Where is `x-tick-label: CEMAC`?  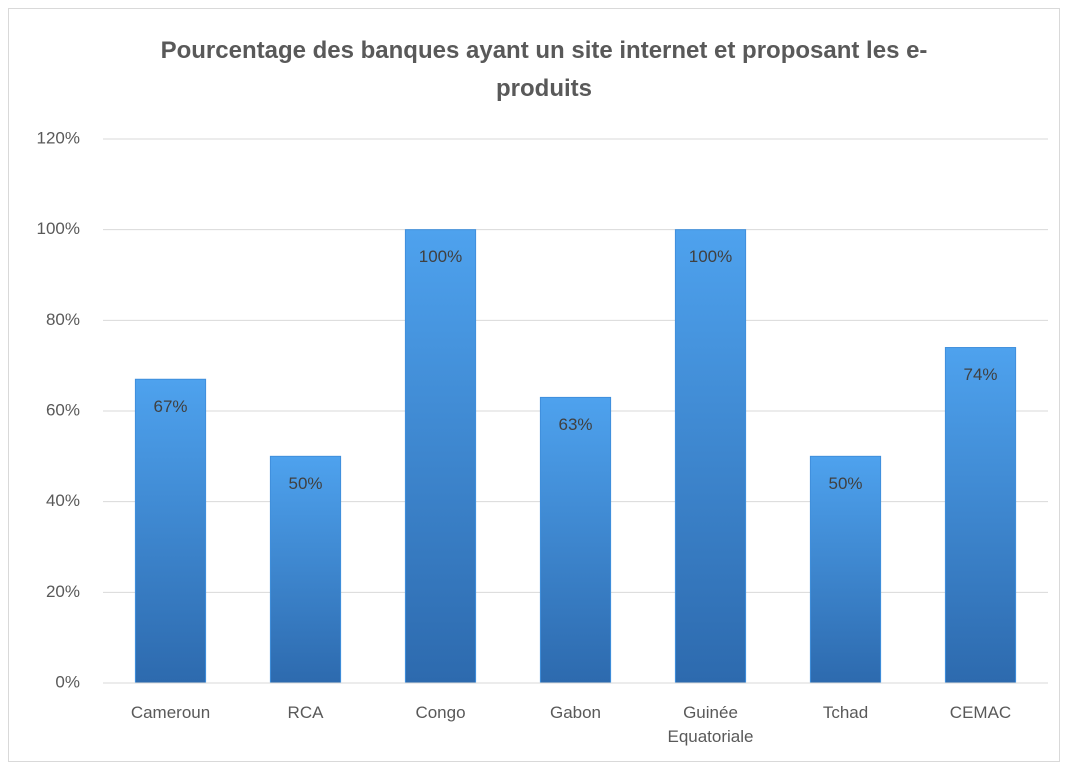 x-tick-label: CEMAC is located at coordinates (980, 712).